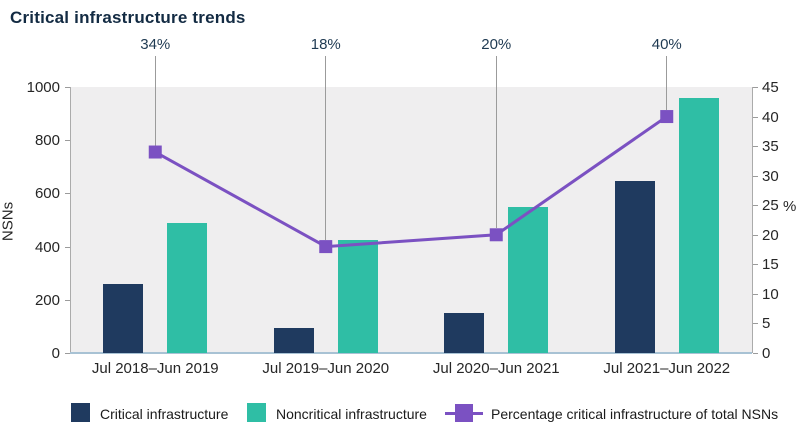 Image resolution: width=800 pixels, height=430 pixels. I want to click on right-axis-tick-label: 40, so click(770, 117).